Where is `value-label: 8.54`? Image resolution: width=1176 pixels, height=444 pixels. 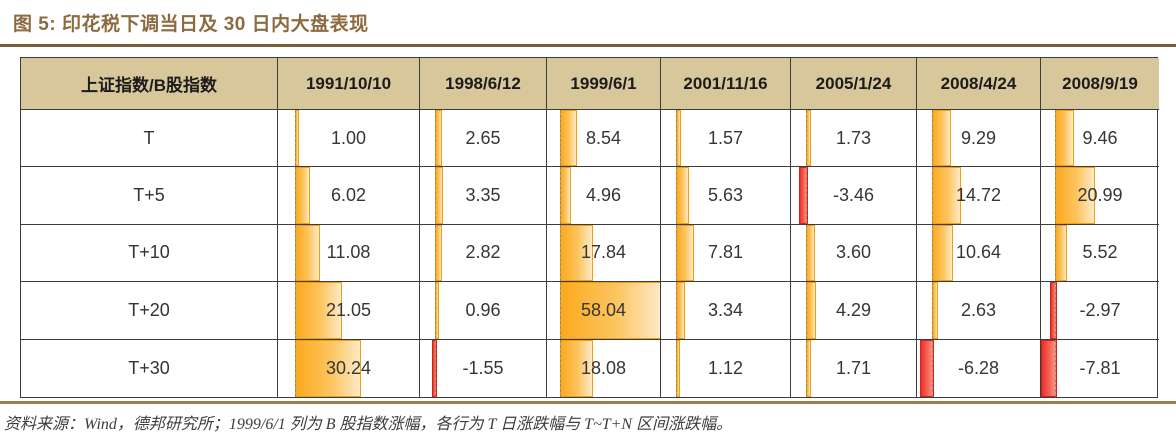
value-label: 8.54 is located at coordinates (603, 137).